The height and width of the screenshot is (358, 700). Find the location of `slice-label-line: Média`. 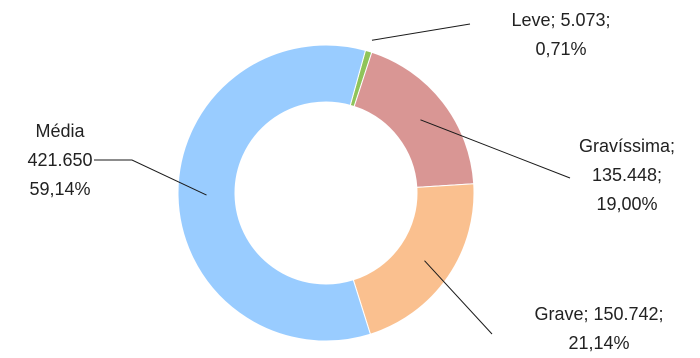

slice-label-line: Média is located at coordinates (60, 131).